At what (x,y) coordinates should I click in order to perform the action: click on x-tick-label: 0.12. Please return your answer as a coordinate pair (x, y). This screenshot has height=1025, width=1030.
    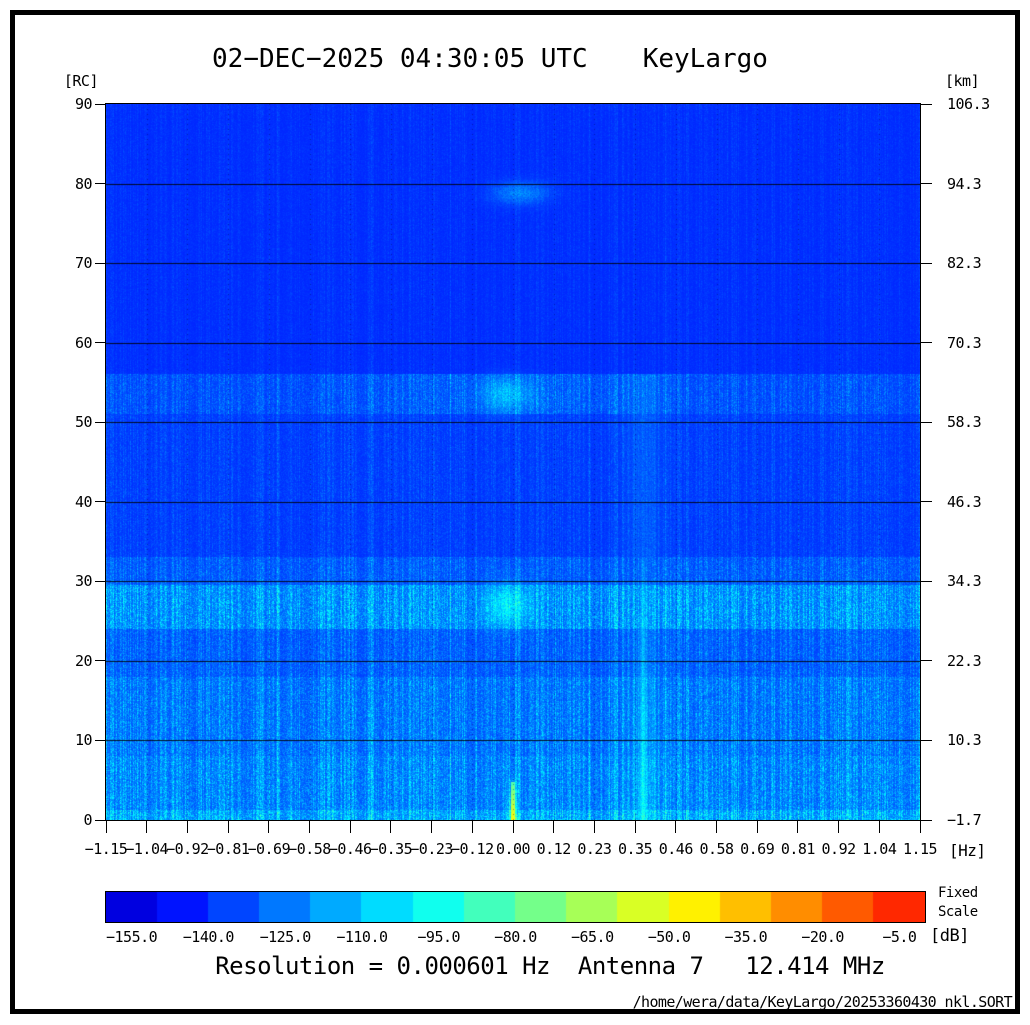
    Looking at the image, I should click on (554, 849).